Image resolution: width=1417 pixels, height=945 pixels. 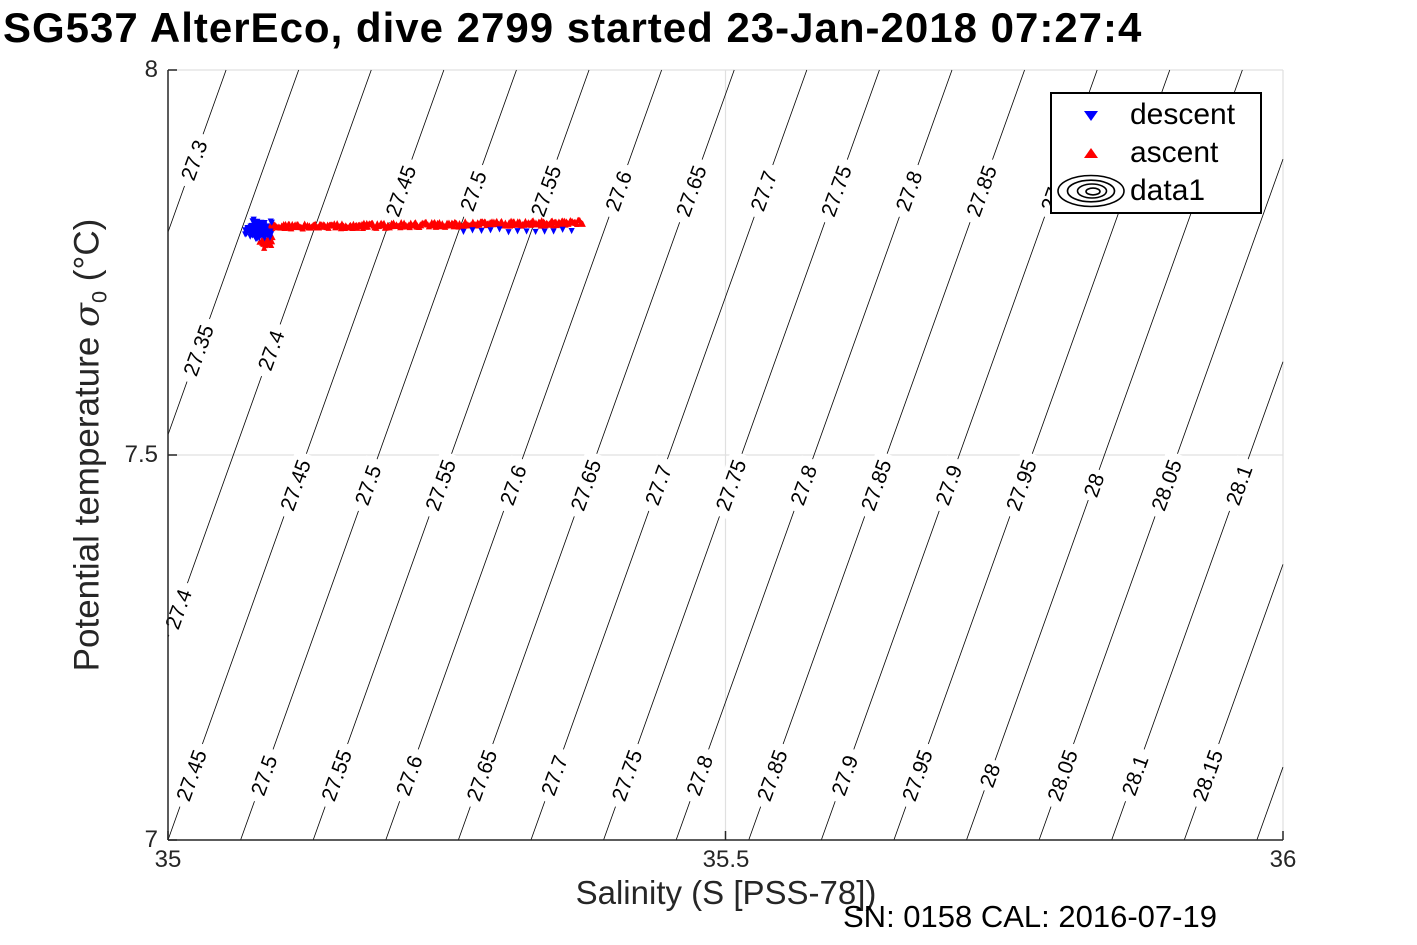 I want to click on legend-label-ascent: ascent, so click(x=1174, y=152).